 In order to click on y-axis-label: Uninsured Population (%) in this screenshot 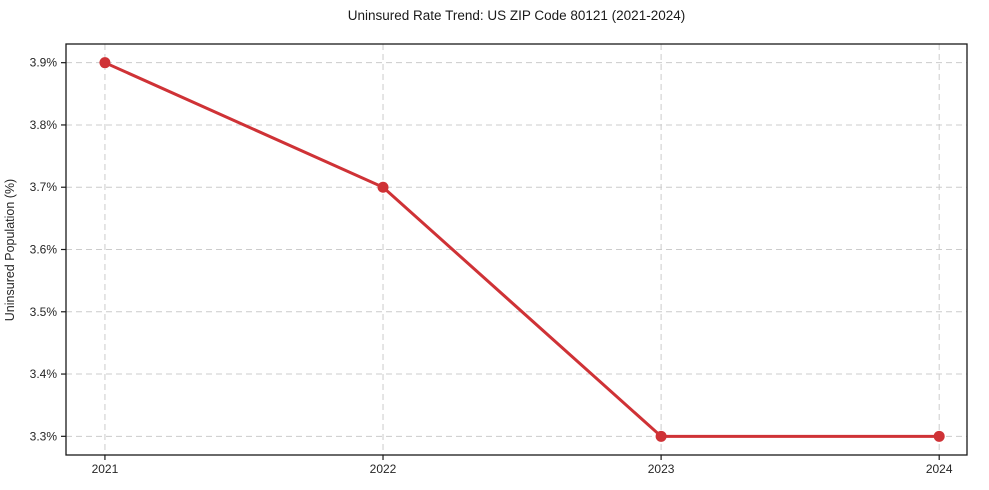, I will do `click(10, 250)`.